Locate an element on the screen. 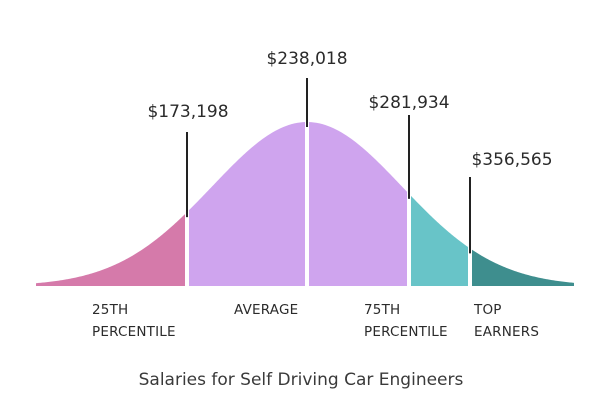  segment-average is located at coordinates (298, 204).